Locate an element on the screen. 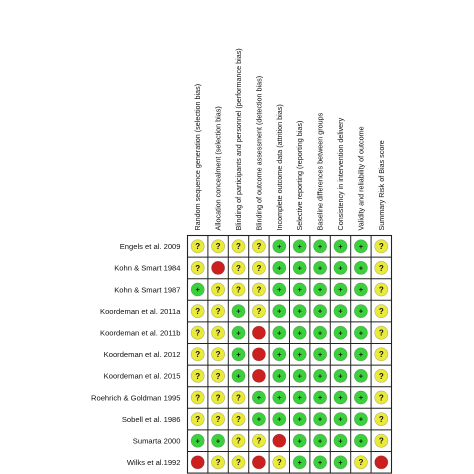 The height and width of the screenshot is (474, 474). rating-mark-low-r10-c1: + is located at coordinates (197, 440).